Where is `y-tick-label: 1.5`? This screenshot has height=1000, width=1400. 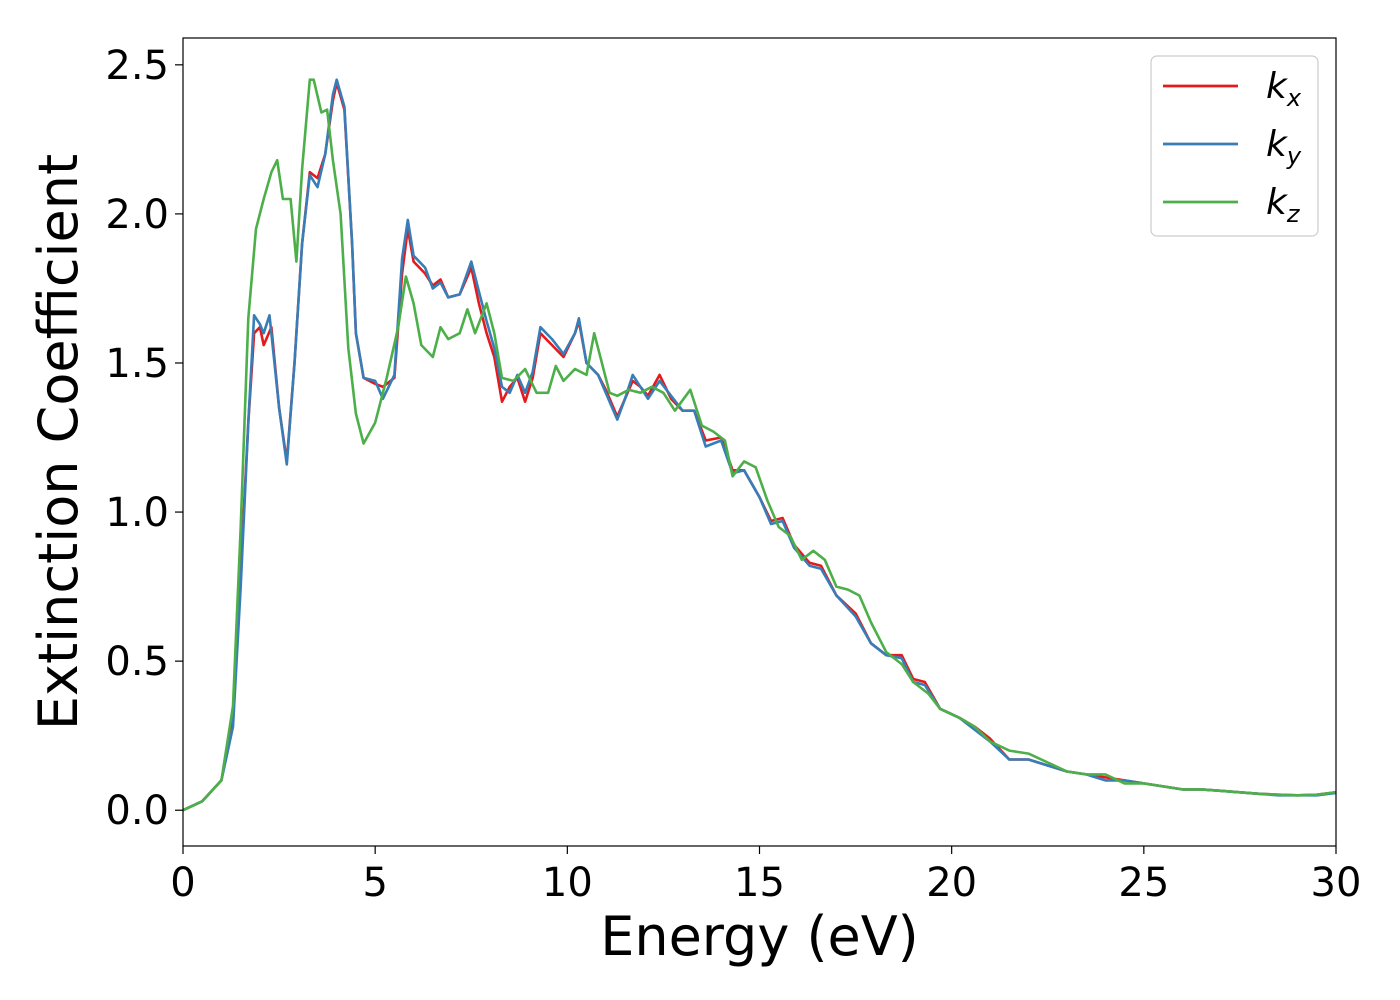 y-tick-label: 1.5 is located at coordinates (137, 364).